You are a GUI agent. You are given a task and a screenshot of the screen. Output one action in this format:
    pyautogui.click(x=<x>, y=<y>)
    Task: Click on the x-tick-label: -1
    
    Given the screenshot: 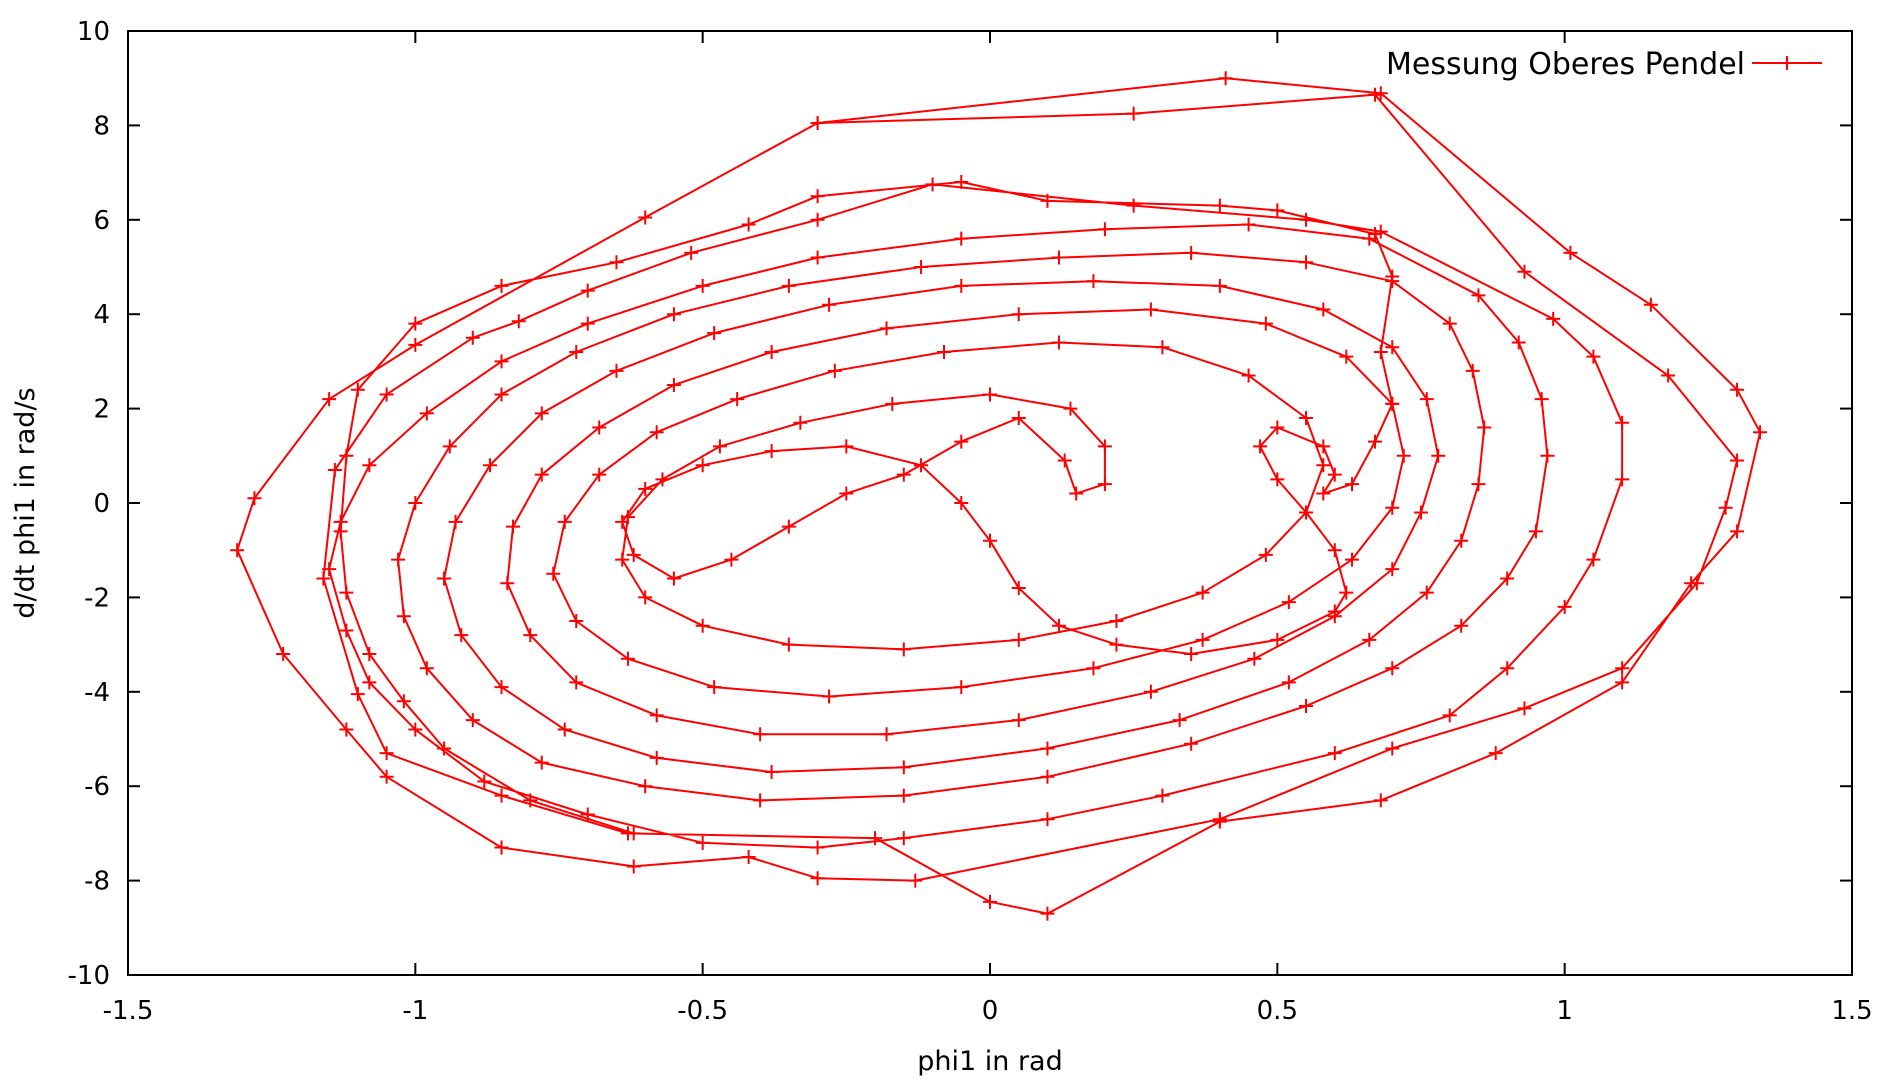 What is the action you would take?
    pyautogui.click(x=415, y=1011)
    